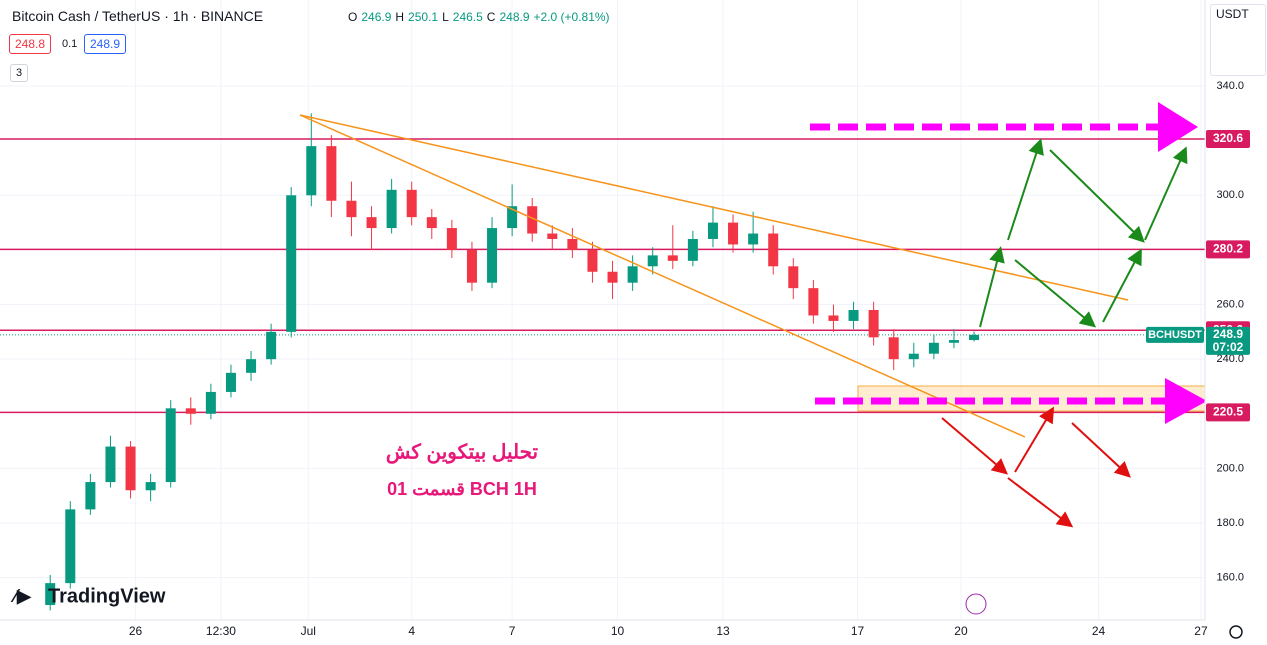  What do you see at coordinates (19, 73) in the screenshot?
I see `indicators-toggle: 3` at bounding box center [19, 73].